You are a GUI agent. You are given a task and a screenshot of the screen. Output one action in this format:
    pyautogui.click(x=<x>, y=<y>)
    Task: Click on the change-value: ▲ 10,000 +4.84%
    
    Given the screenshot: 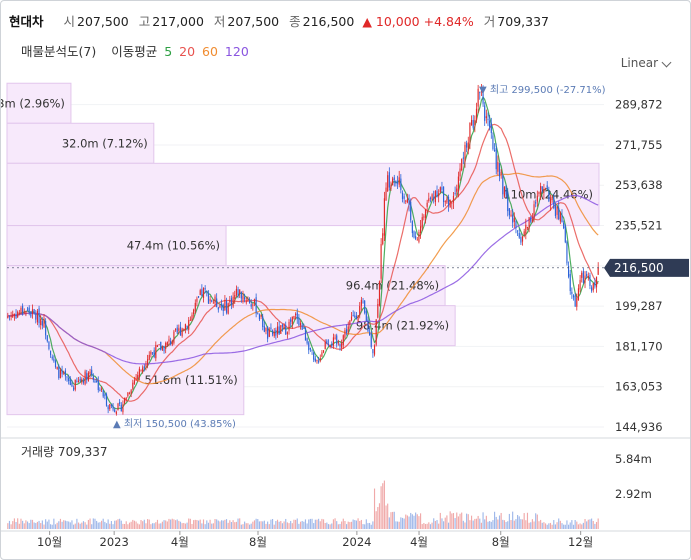 What is the action you would take?
    pyautogui.click(x=418, y=21)
    